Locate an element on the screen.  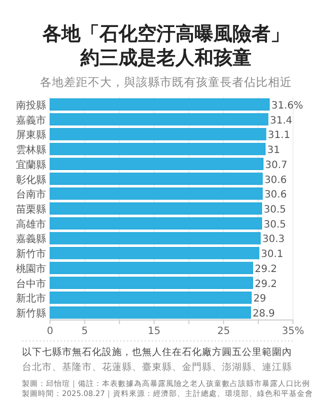
y-tick-label: 嘉義市 is located at coordinates (31, 120).